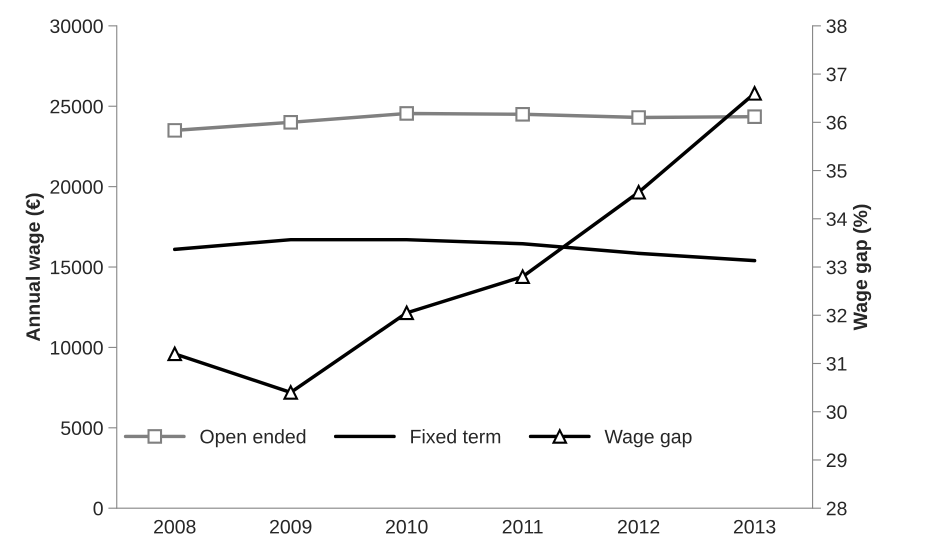 The image size is (934, 550). What do you see at coordinates (76, 26) in the screenshot?
I see `y-tick-label: 30000` at bounding box center [76, 26].